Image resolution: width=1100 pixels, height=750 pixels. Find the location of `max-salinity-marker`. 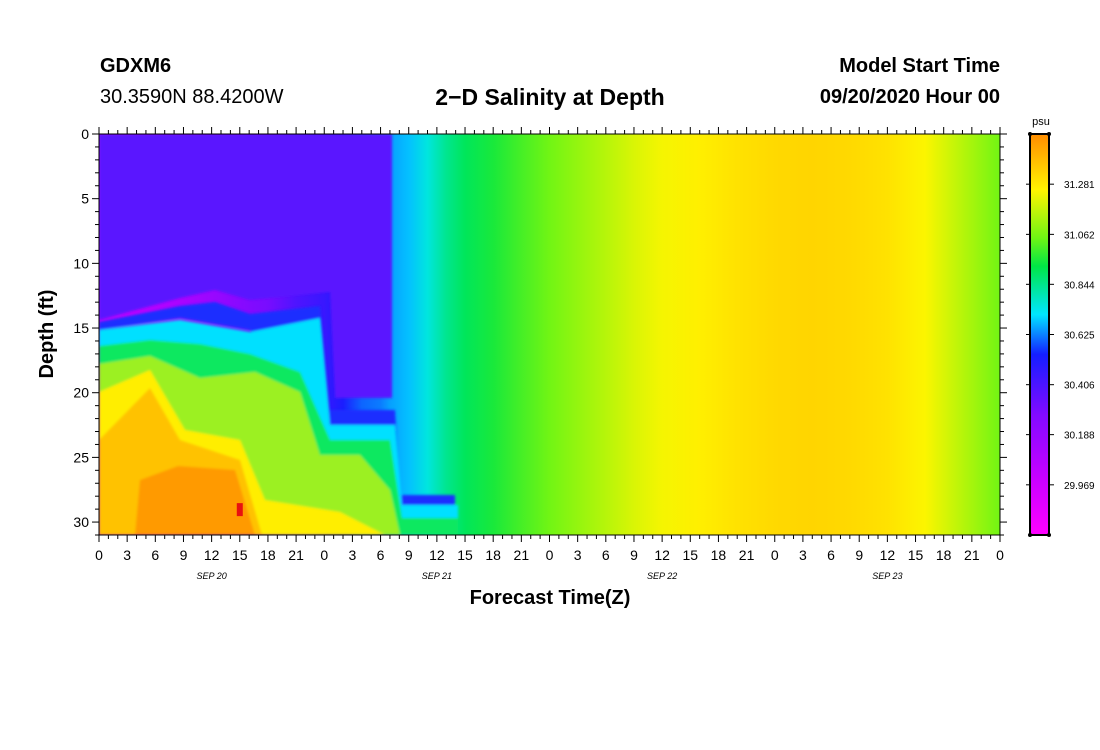

max-salinity-marker is located at coordinates (239, 510).